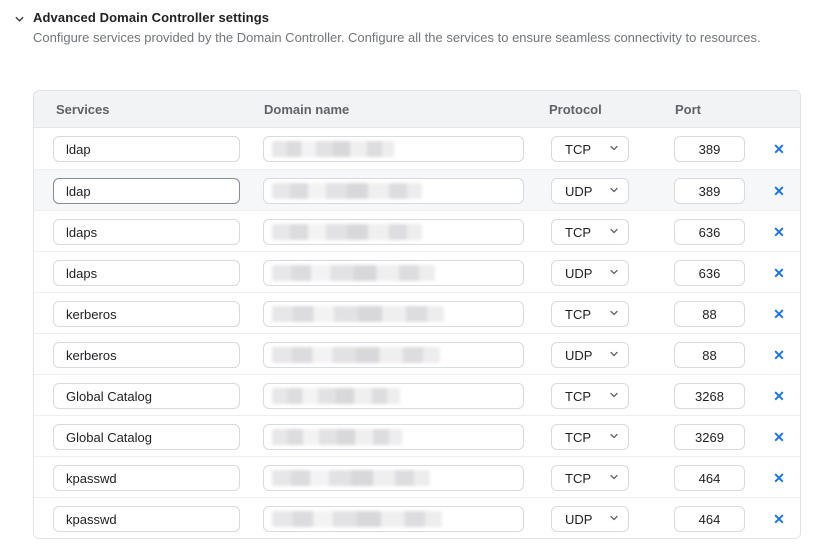  What do you see at coordinates (151, 17) in the screenshot?
I see `section-title: Advanced Domain Controller settings` at bounding box center [151, 17].